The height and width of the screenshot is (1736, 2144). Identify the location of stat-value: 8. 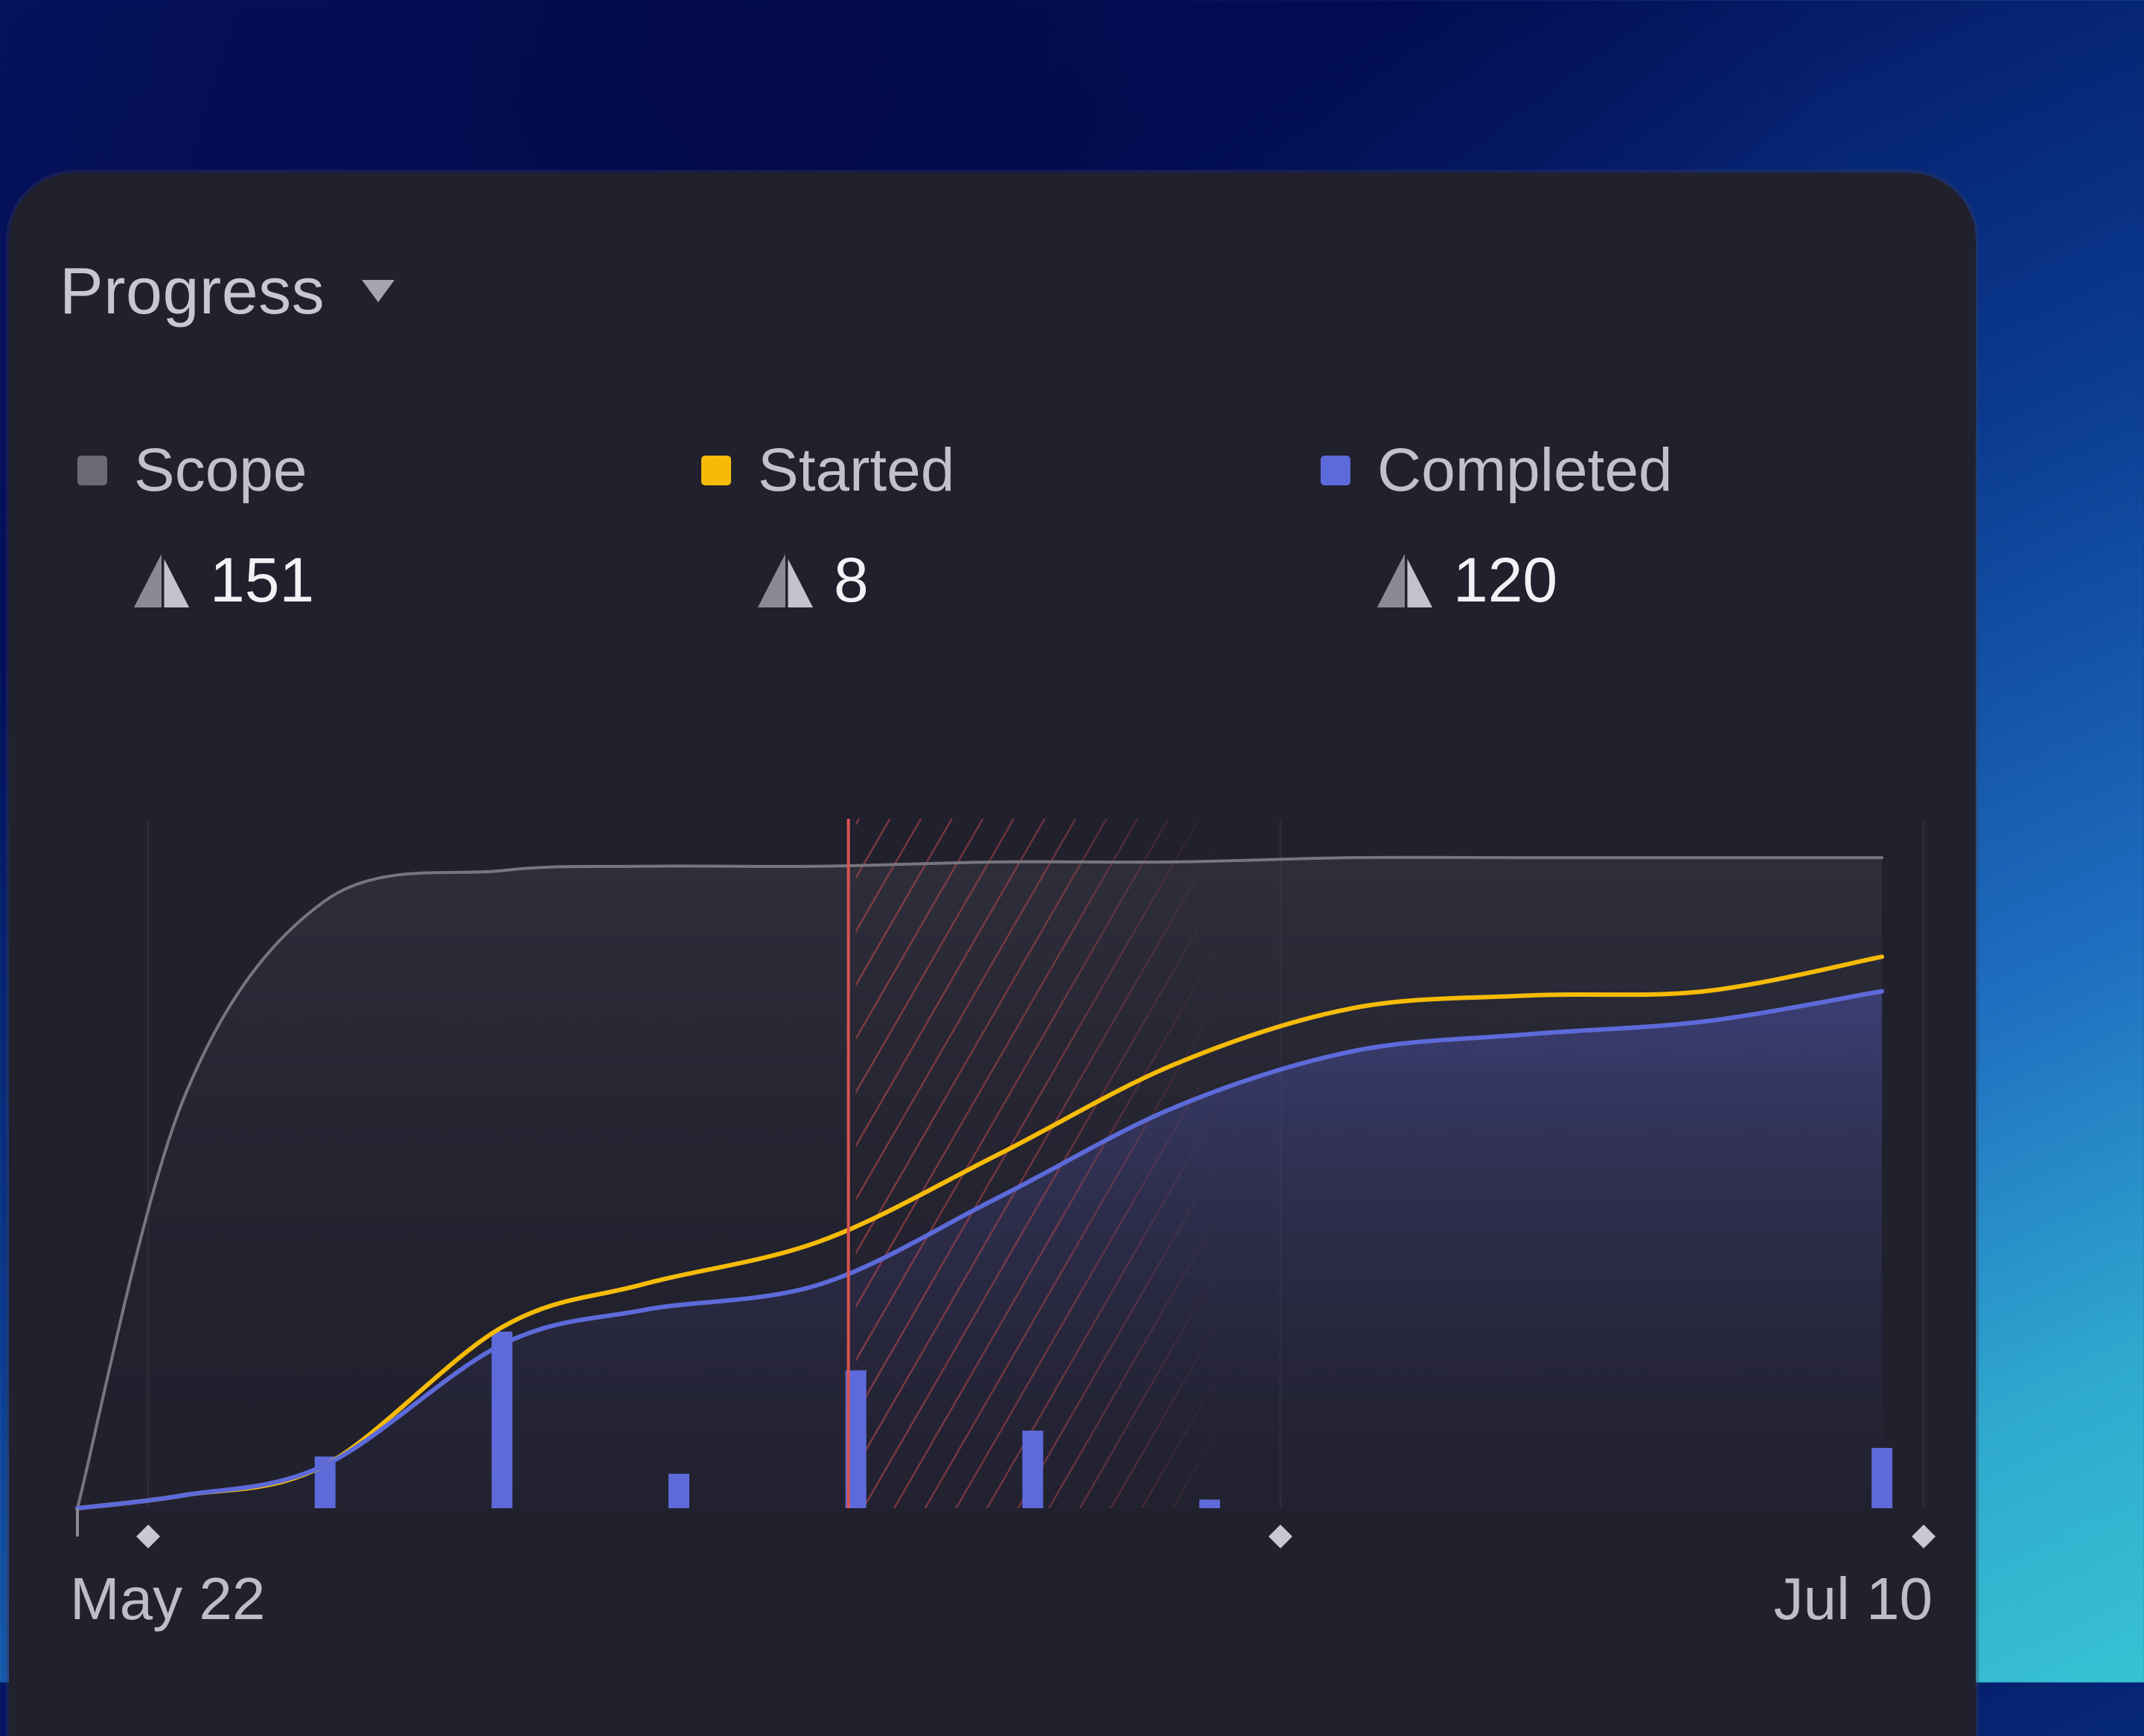
(852, 580).